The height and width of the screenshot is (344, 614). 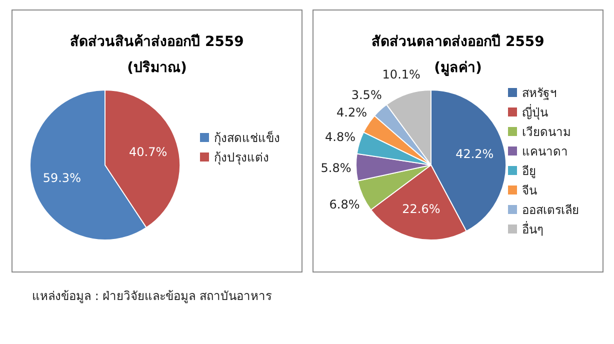 I want to click on legend-label: อียู, so click(x=529, y=171).